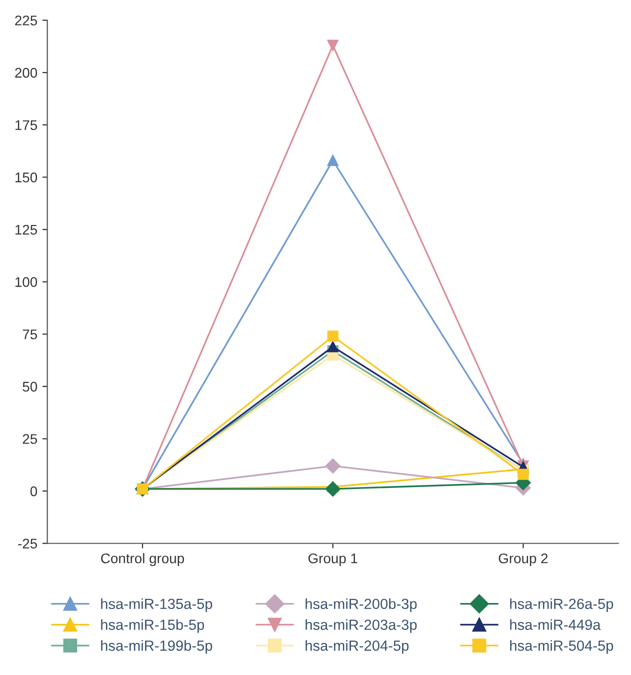 This screenshot has height=675, width=631. Describe the element at coordinates (361, 626) in the screenshot. I see `legend-label: hsa-miR-203a-3p` at that location.